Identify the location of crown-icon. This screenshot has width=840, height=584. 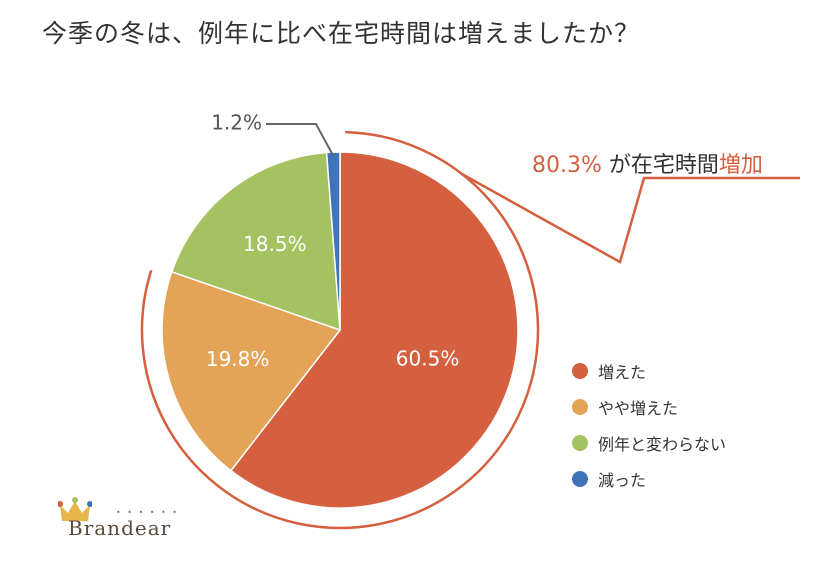
(75, 509).